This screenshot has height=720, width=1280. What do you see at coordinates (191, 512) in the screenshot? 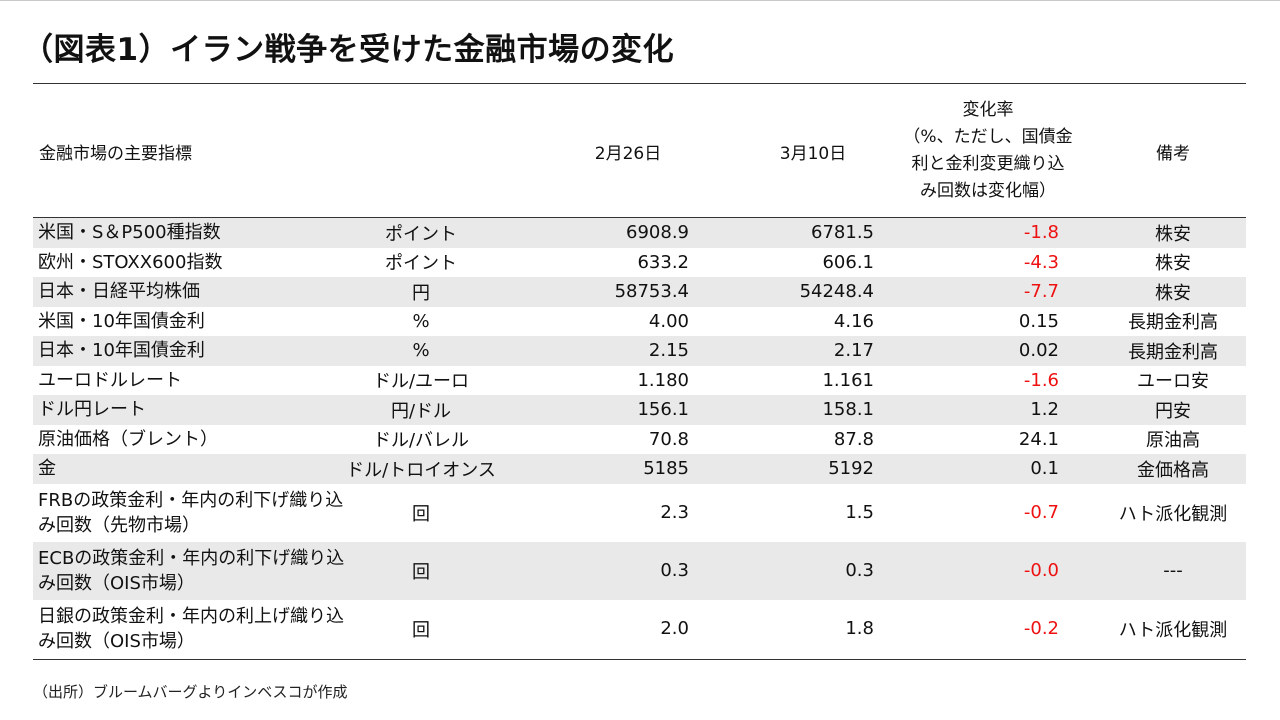
I see `indicator-cell: FRBの政策金利・年内の利下げ織り込み回数（先物市場）` at bounding box center [191, 512].